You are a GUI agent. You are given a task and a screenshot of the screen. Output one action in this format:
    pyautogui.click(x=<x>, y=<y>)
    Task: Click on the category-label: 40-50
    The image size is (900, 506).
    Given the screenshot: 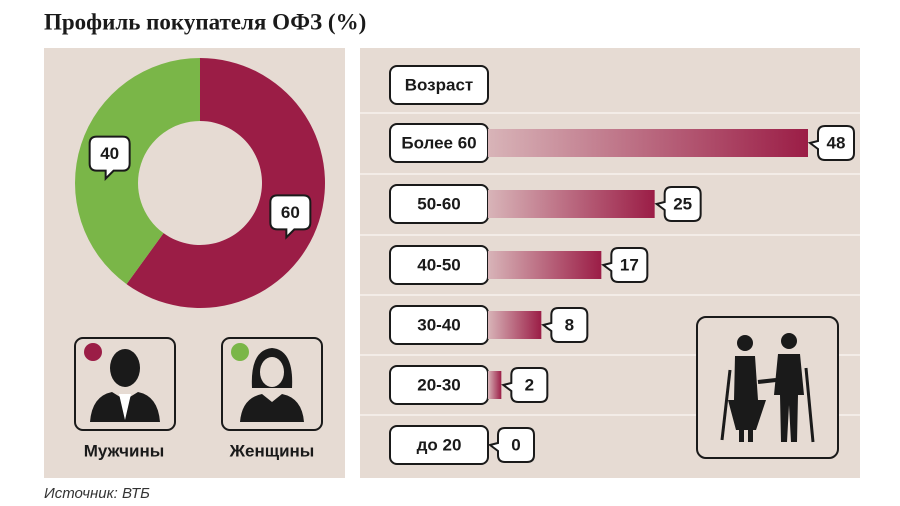 What is the action you would take?
    pyautogui.click(x=438, y=264)
    